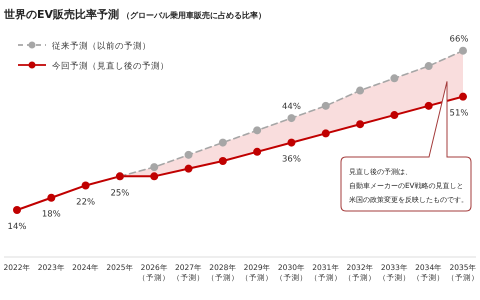  Describe the element at coordinates (110, 66) in the screenshot. I see `legend-label: 今回予測（見直し後の予測）` at that location.